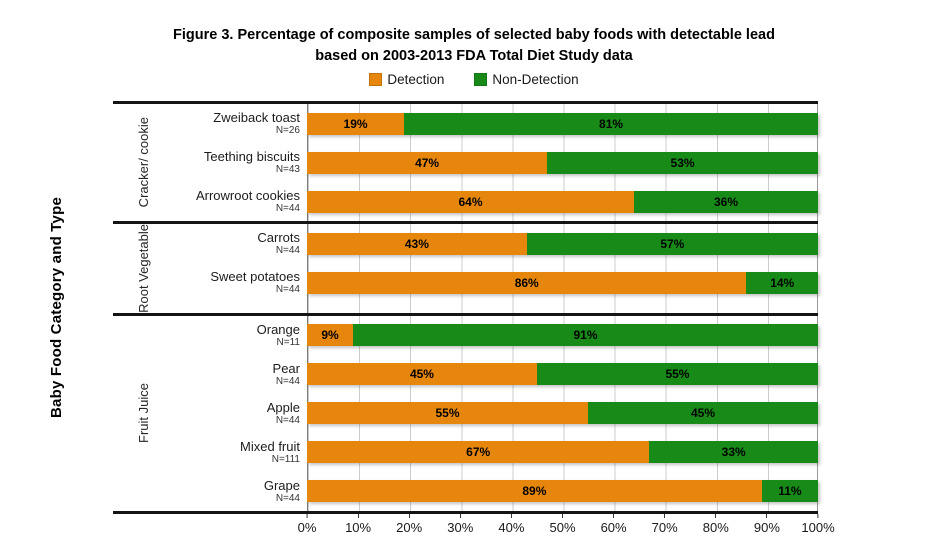 This screenshot has height=551, width=948. Describe the element at coordinates (288, 342) in the screenshot. I see `sample-size: N=11` at that location.